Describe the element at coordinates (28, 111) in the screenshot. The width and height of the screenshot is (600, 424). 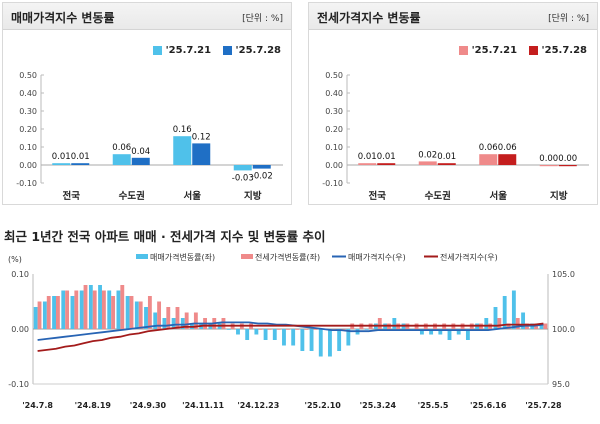
I see `sale-ytick-label: 0.30` at that location.